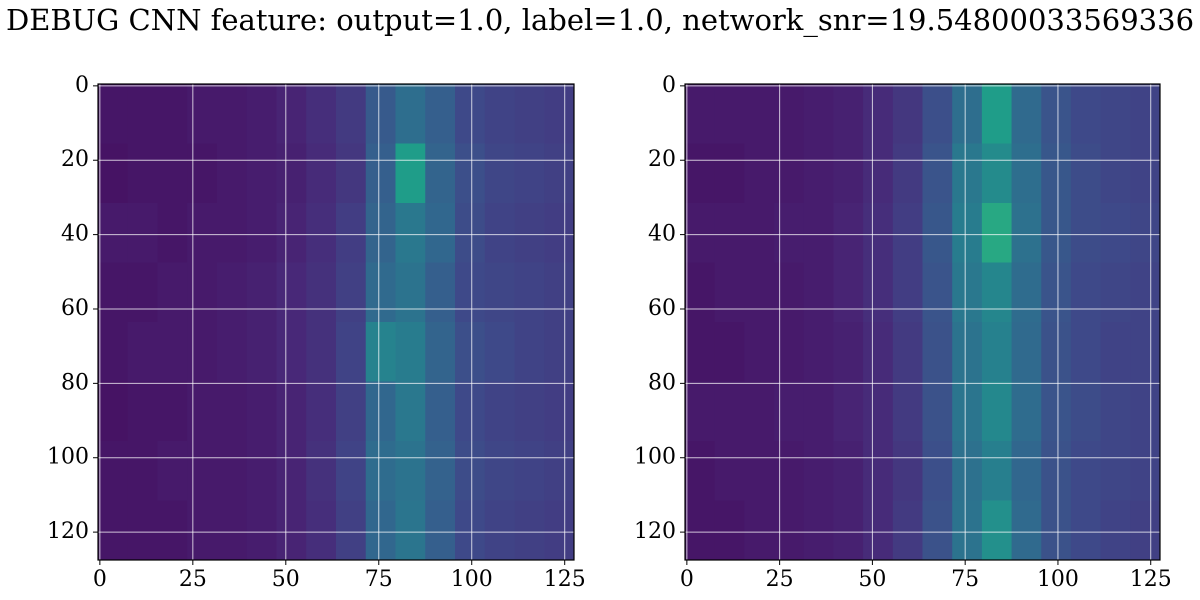 This screenshot has width=1200, height=600. What do you see at coordinates (965, 579) in the screenshot?
I see `x-tick-label: 75` at bounding box center [965, 579].